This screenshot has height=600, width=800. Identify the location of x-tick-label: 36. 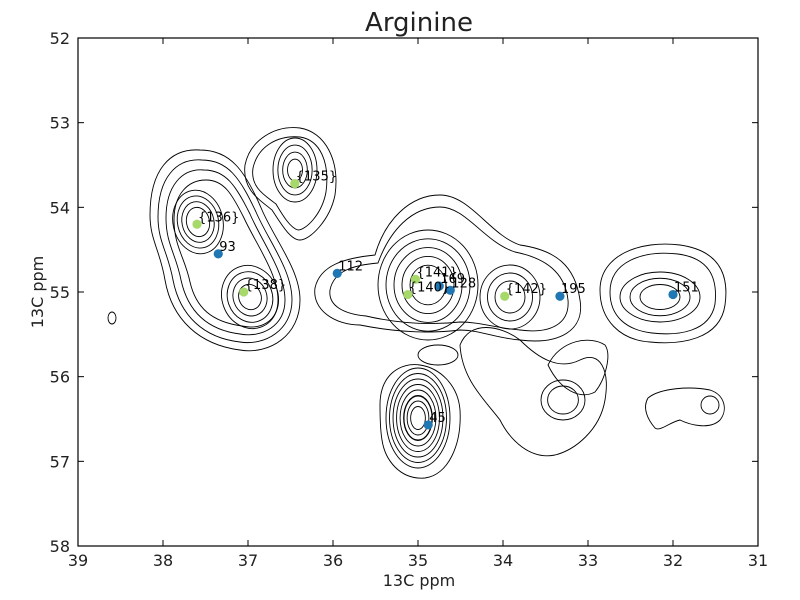
(333, 560).